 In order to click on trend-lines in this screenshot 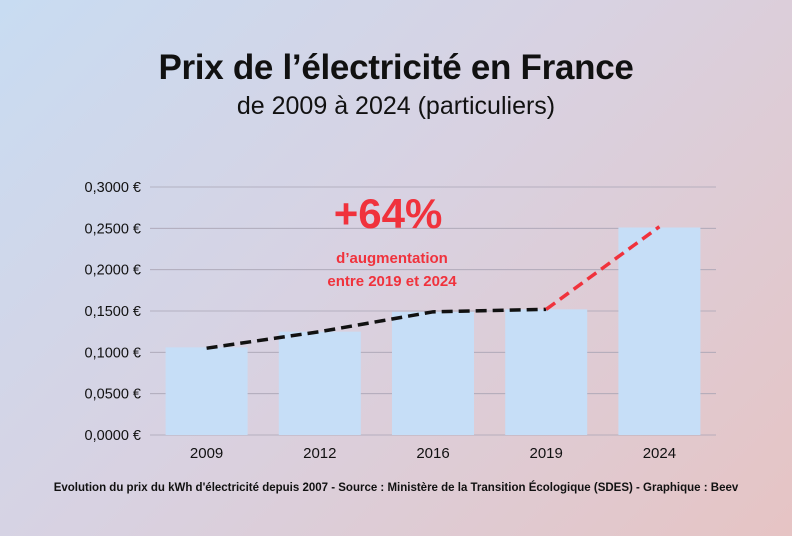, I will do `click(433, 287)`.